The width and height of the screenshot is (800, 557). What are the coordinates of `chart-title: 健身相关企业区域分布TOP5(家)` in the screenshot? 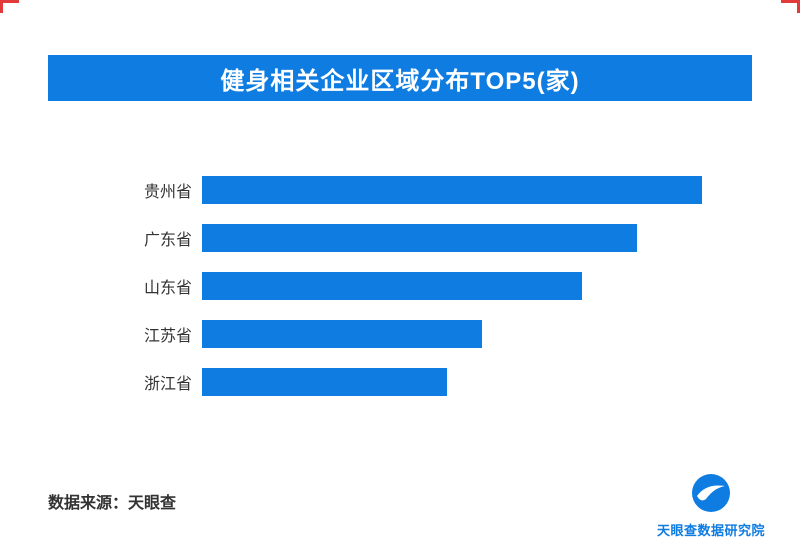 It's located at (400, 81).